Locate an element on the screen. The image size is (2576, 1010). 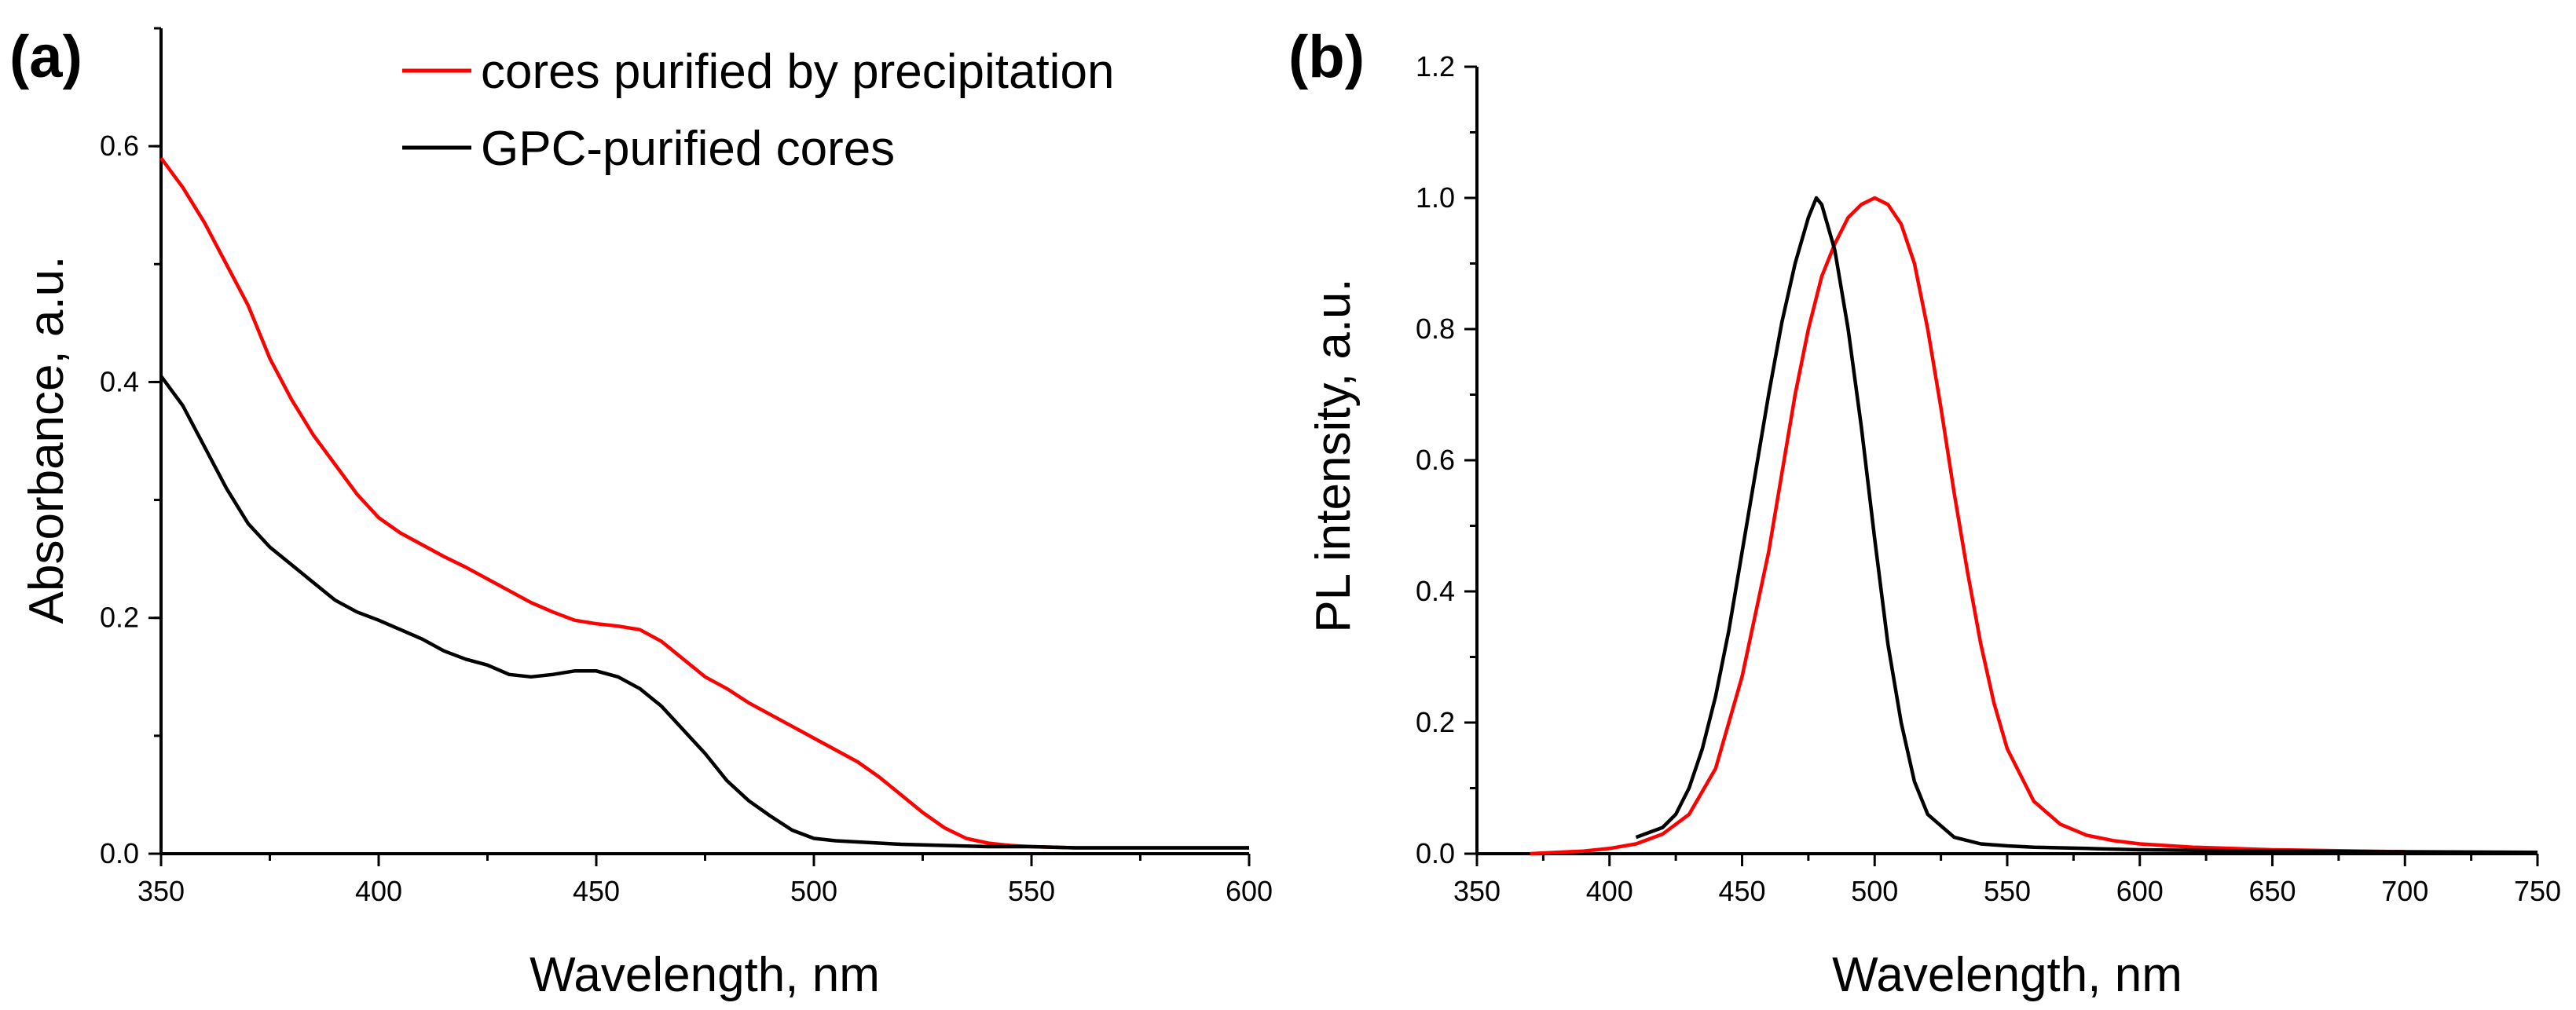
panel-a-y-ticks: 0.0 0.2 0.4 0.6 is located at coordinates (130, 448).